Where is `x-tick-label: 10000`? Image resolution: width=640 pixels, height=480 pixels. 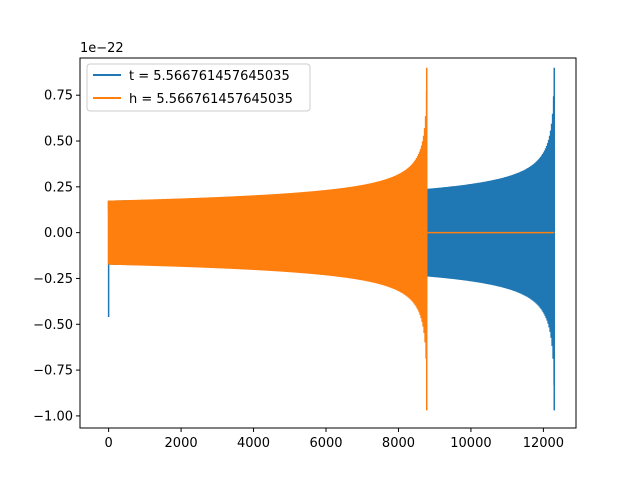
x-tick-label: 10000 is located at coordinates (470, 443).